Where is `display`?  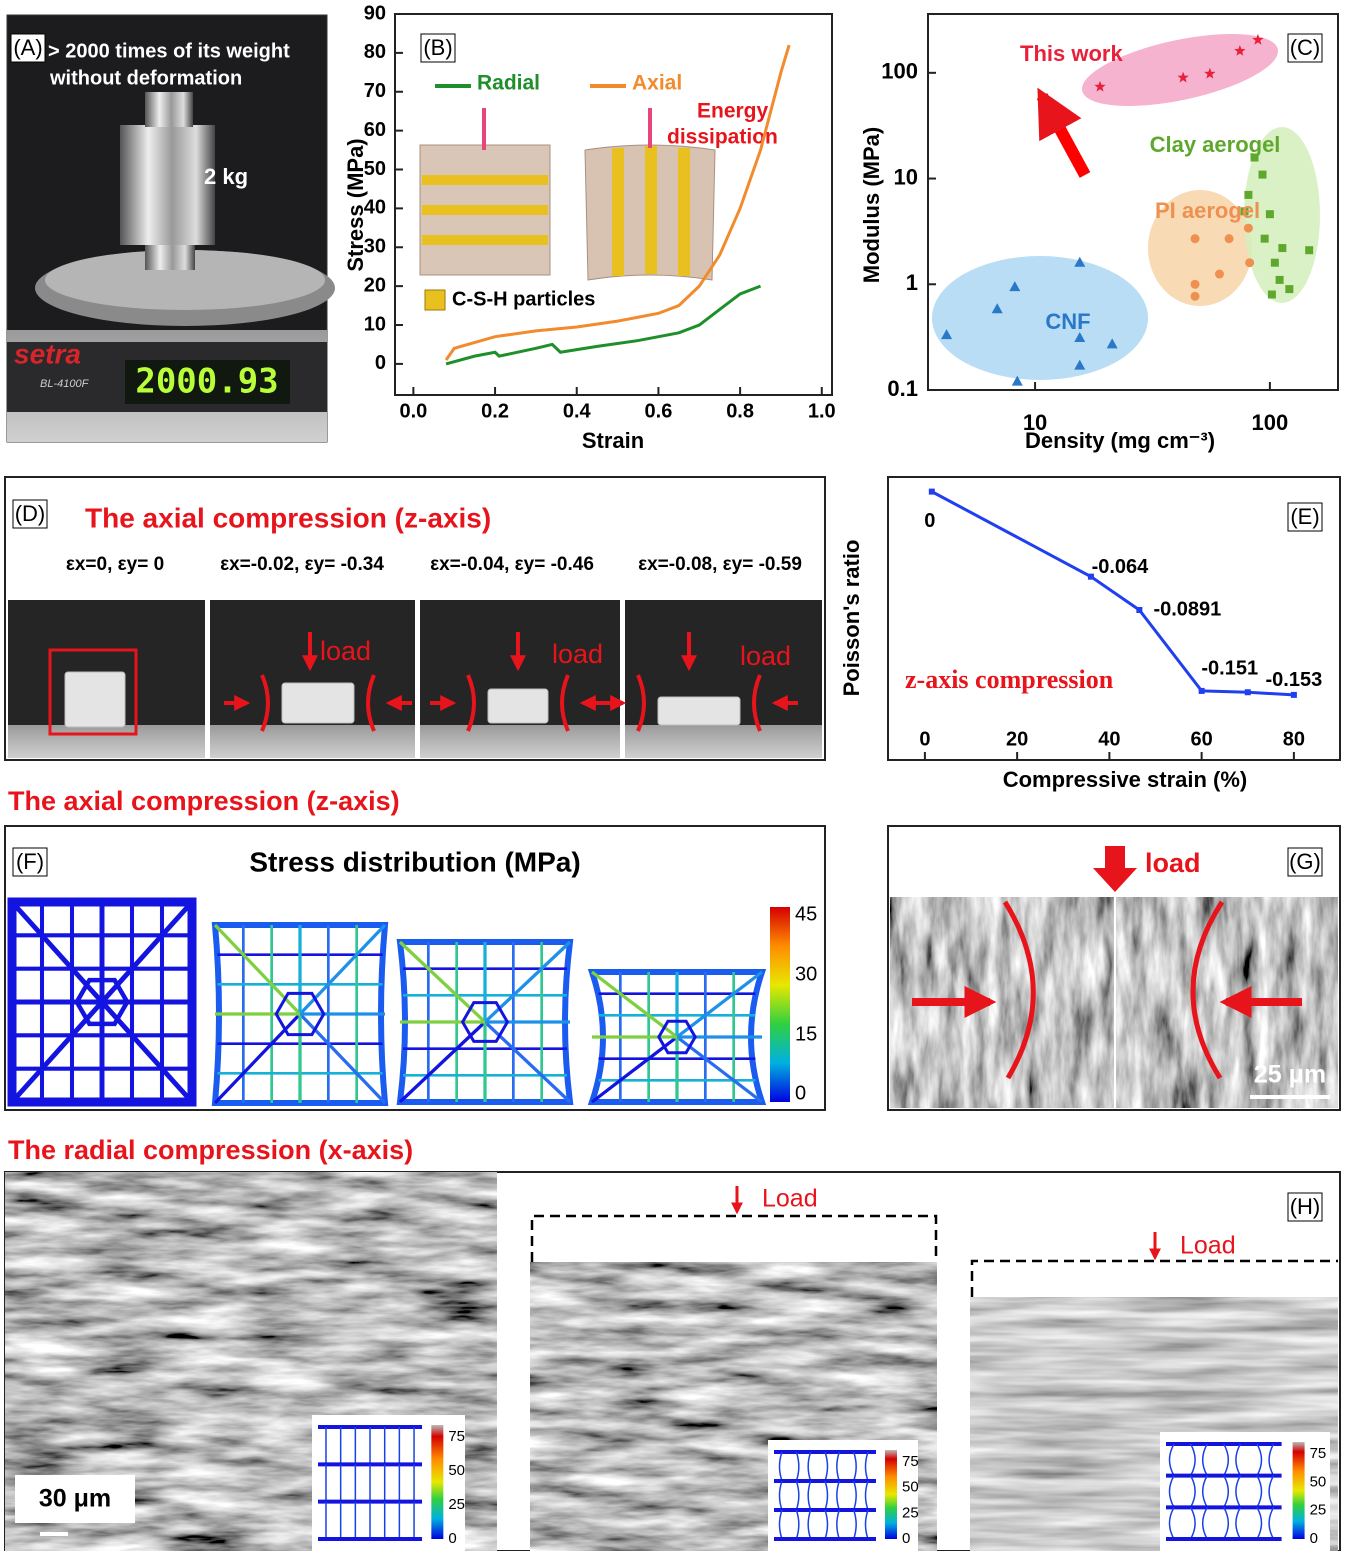 display is located at coordinates (207, 382).